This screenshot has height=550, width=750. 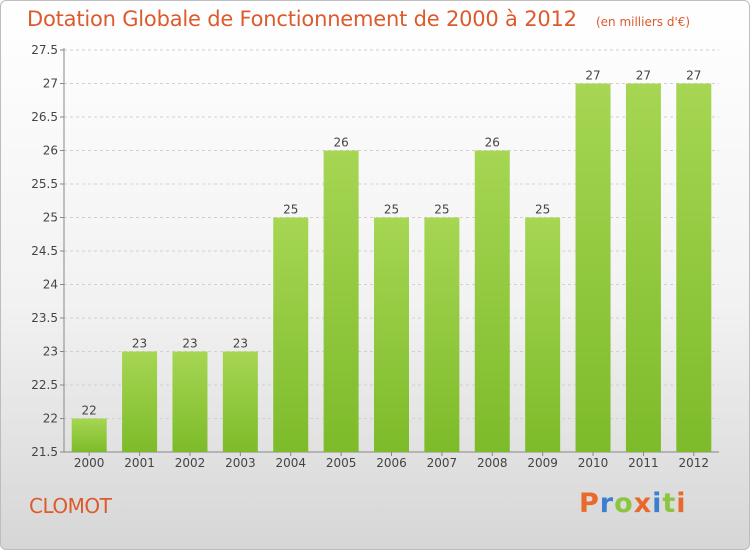 What do you see at coordinates (291, 334) in the screenshot?
I see `bar-2004` at bounding box center [291, 334].